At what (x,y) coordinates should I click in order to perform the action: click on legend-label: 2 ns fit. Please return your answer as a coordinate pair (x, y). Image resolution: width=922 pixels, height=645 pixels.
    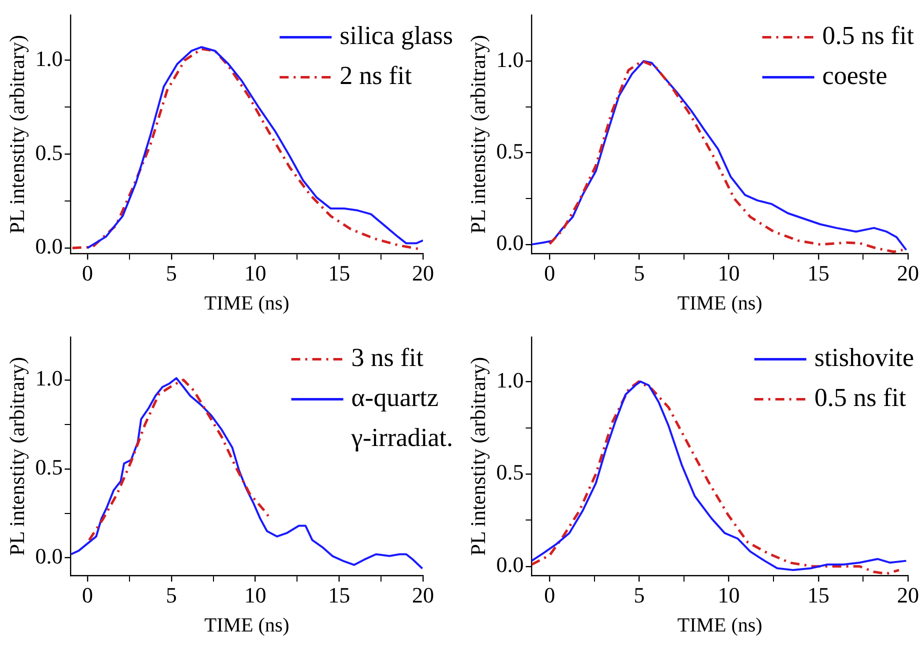
    Looking at the image, I should click on (376, 75).